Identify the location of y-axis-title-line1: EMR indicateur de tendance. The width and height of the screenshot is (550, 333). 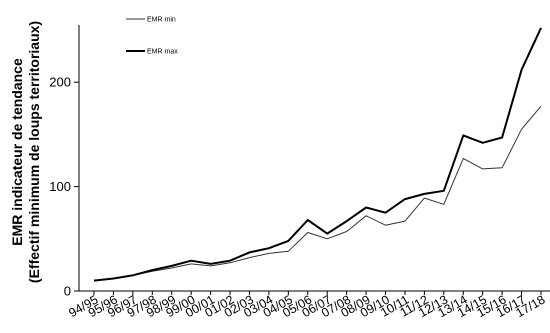
(17, 152).